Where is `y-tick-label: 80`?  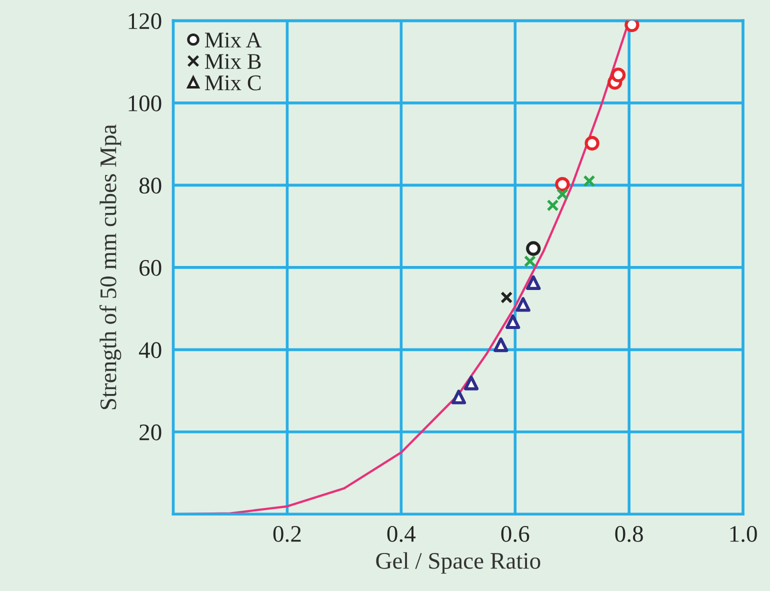
y-tick-label: 80 is located at coordinates (150, 186).